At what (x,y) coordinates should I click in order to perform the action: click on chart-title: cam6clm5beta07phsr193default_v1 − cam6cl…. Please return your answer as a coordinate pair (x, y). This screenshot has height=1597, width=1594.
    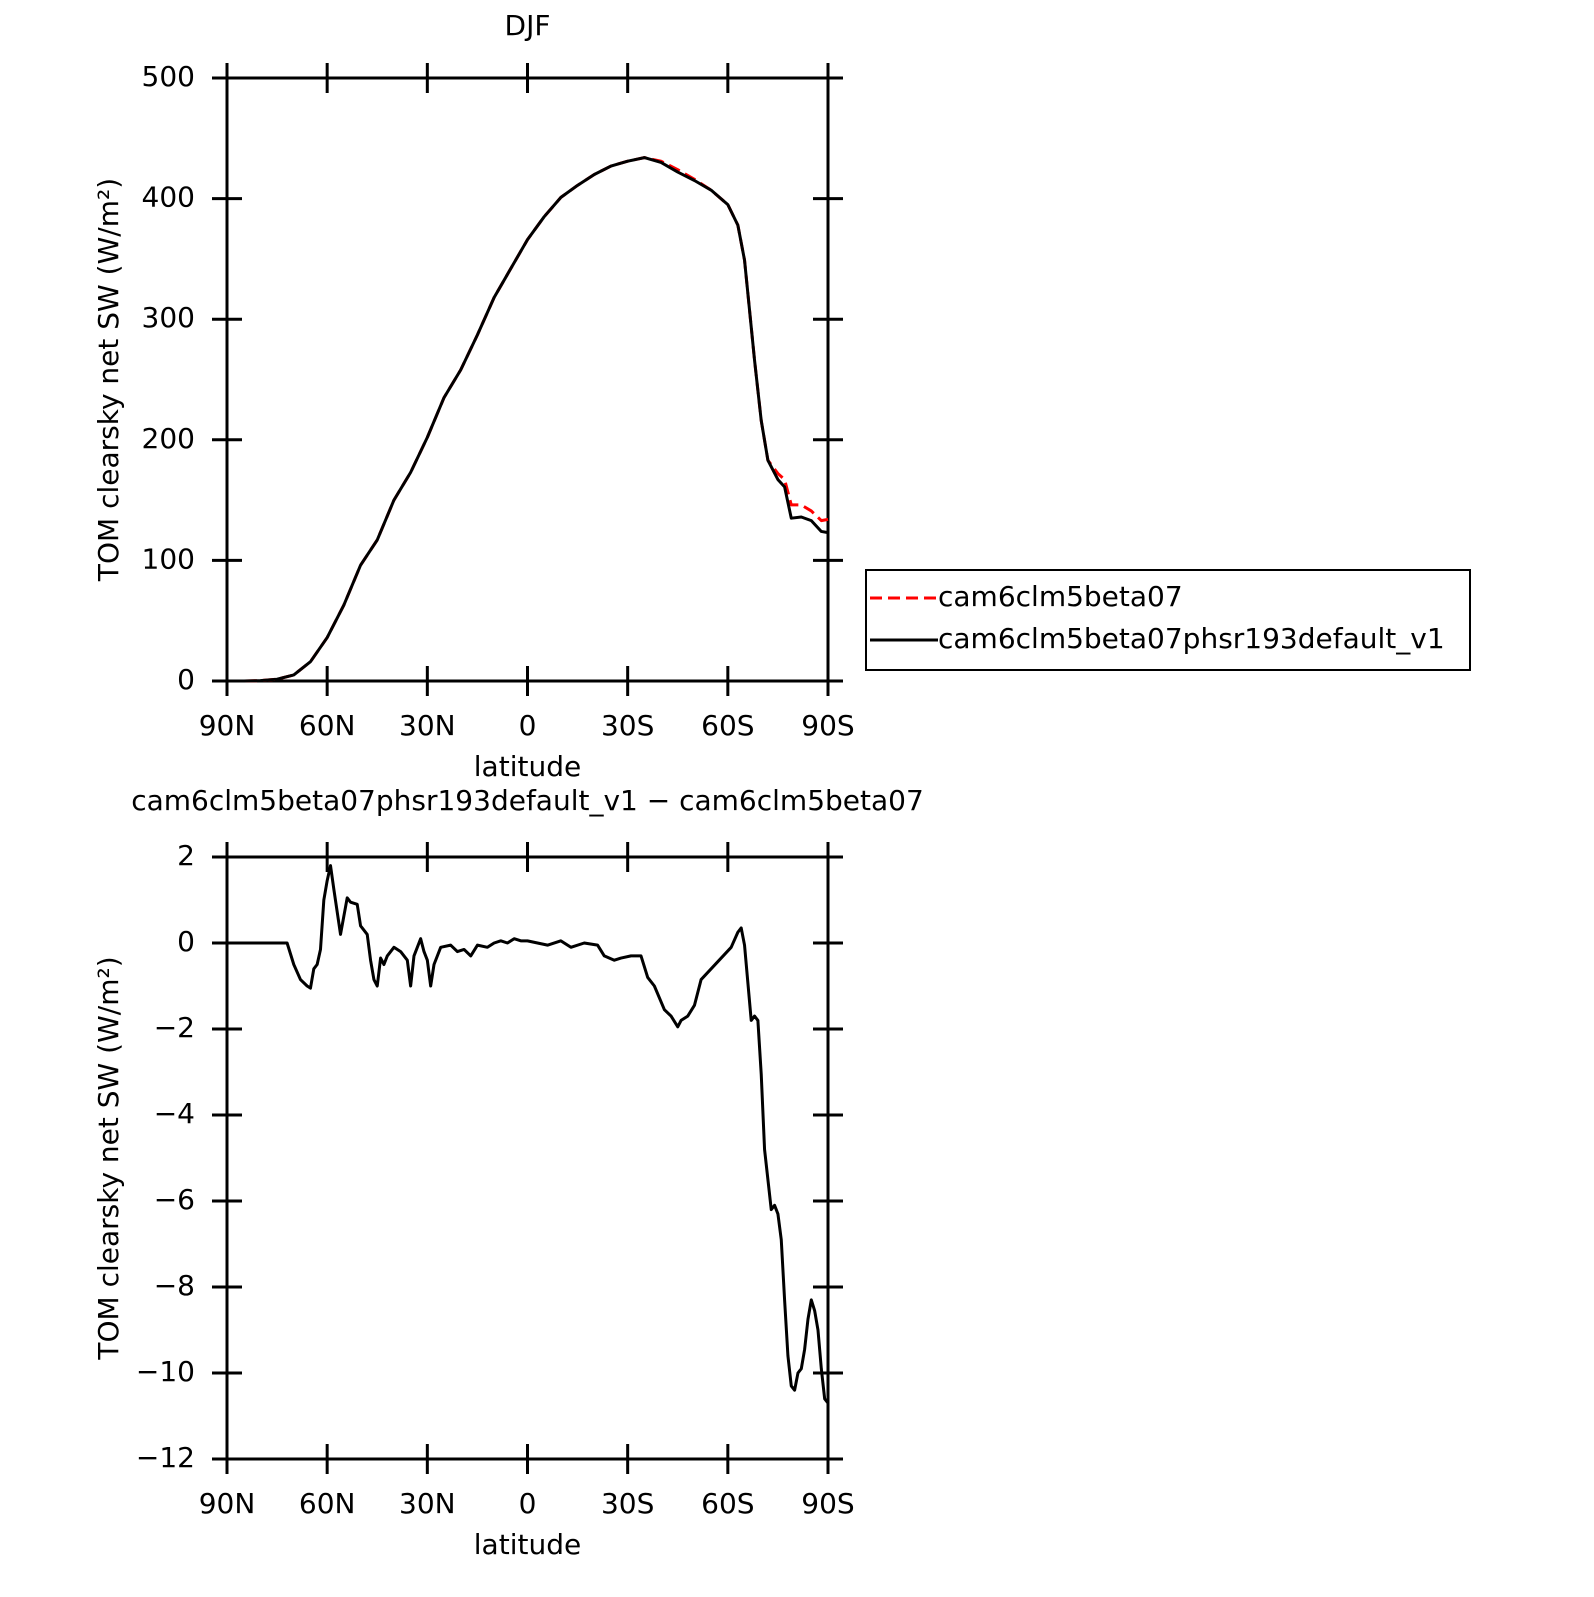
    Looking at the image, I should click on (527, 800).